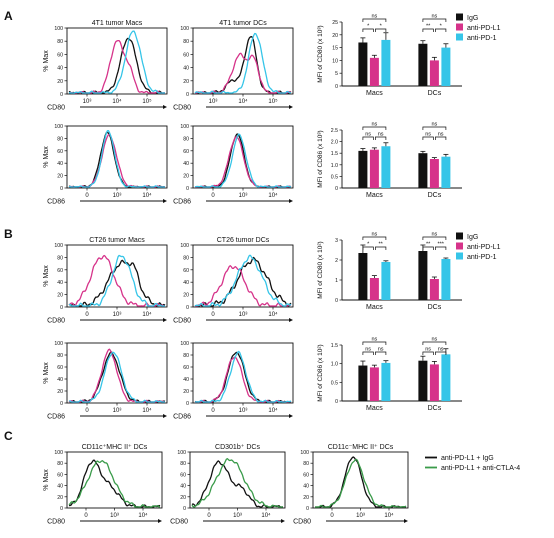  What do you see at coordinates (8, 16) in the screenshot?
I see `panel-letter: A` at bounding box center [8, 16].